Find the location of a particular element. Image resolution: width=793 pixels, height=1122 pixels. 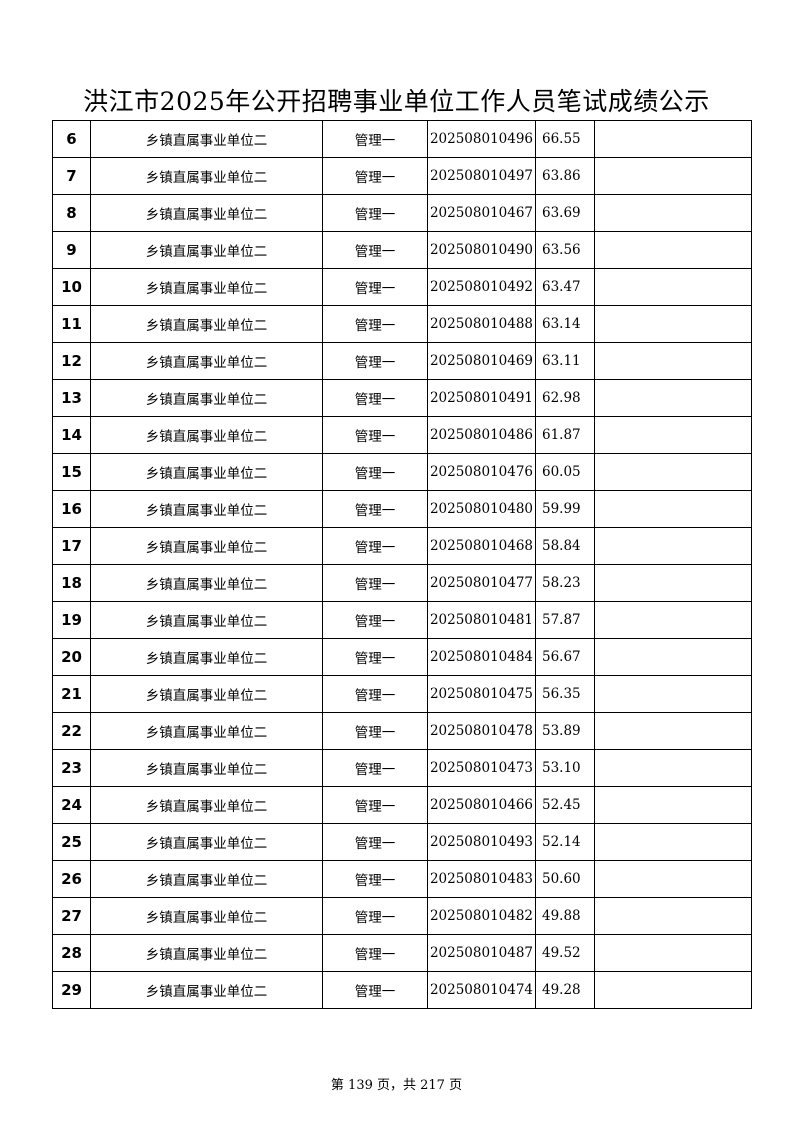

exam-id-cell: 202508010476 is located at coordinates (481, 472).